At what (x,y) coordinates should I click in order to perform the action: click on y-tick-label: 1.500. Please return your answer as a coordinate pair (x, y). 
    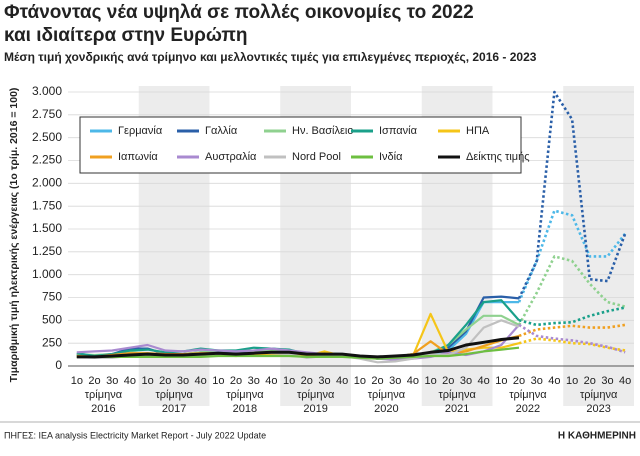
    Looking at the image, I should click on (47, 228).